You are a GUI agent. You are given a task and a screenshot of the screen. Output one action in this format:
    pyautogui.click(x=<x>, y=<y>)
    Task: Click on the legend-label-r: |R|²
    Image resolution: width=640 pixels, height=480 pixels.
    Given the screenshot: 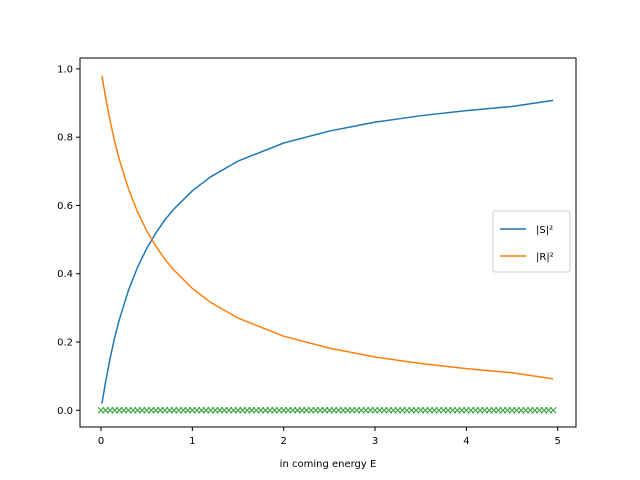 What is the action you would take?
    pyautogui.click(x=545, y=257)
    